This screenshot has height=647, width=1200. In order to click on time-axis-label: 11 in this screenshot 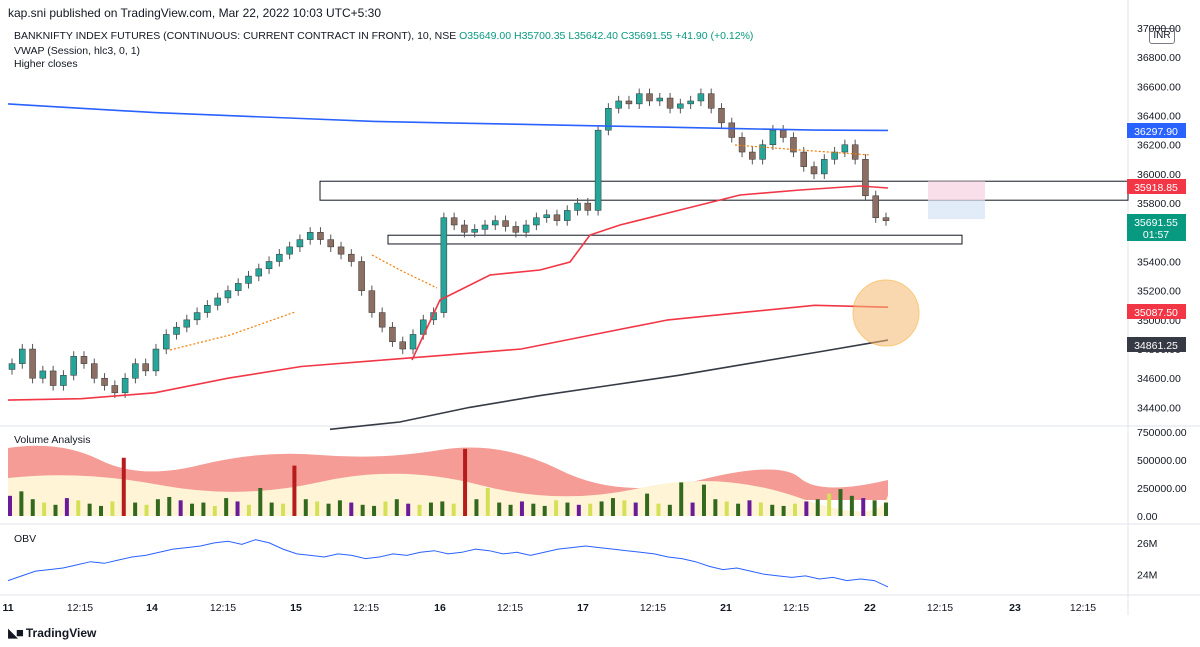, I will do `click(7, 608)`.